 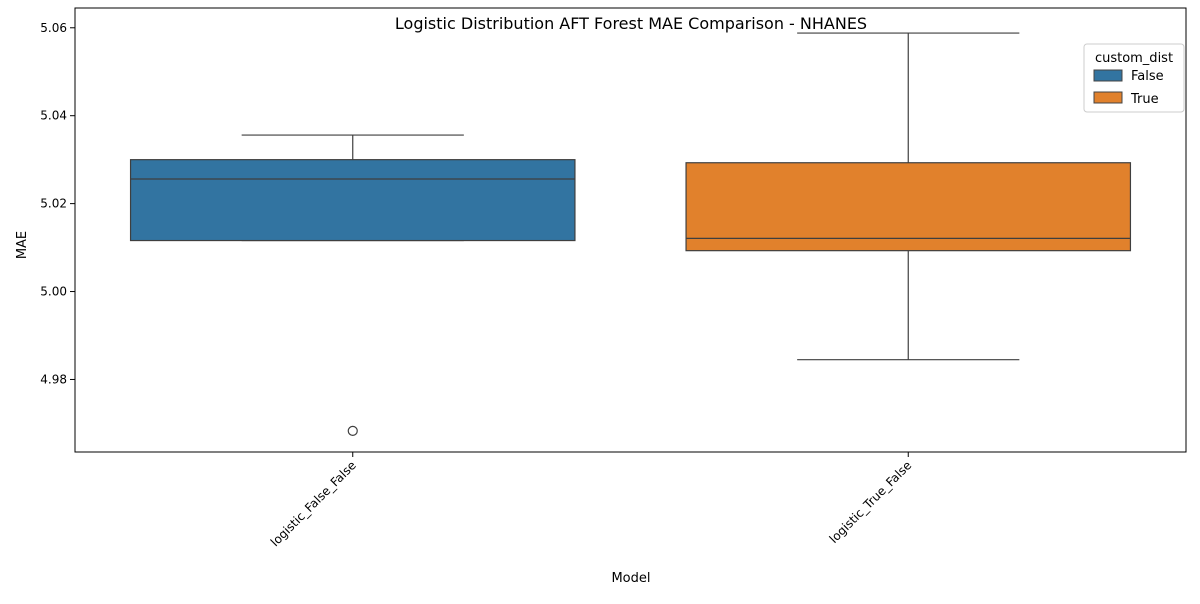 I want to click on box-false, so click(x=352, y=200).